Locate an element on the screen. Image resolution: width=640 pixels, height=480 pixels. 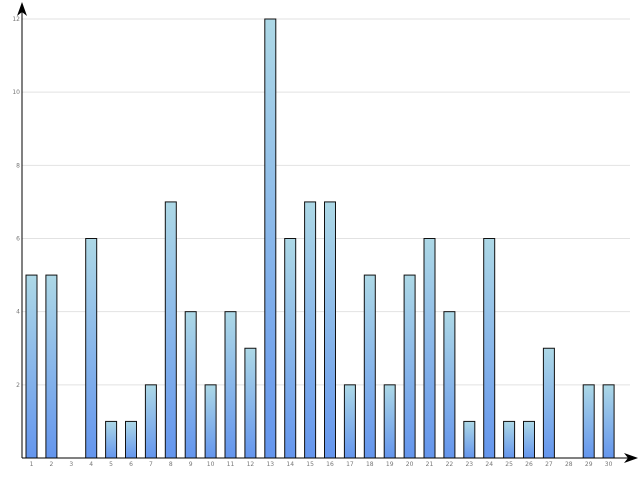
x-tick-label: 13 is located at coordinates (270, 464).